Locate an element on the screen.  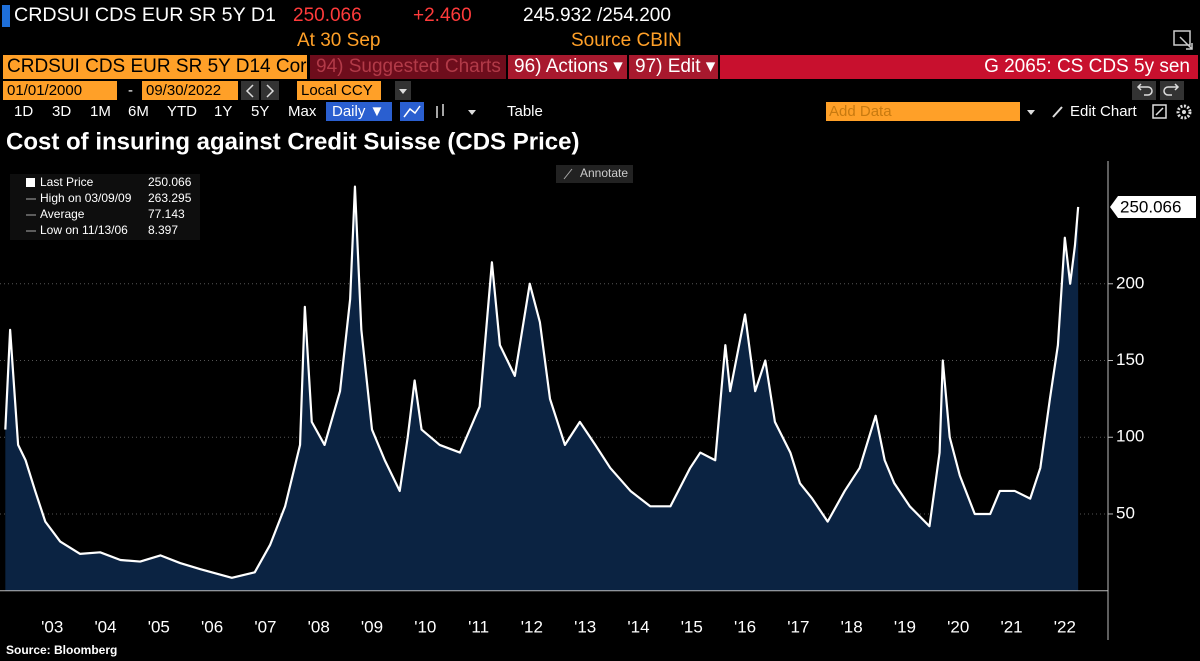
x-tick-label: '15 is located at coordinates (692, 626).